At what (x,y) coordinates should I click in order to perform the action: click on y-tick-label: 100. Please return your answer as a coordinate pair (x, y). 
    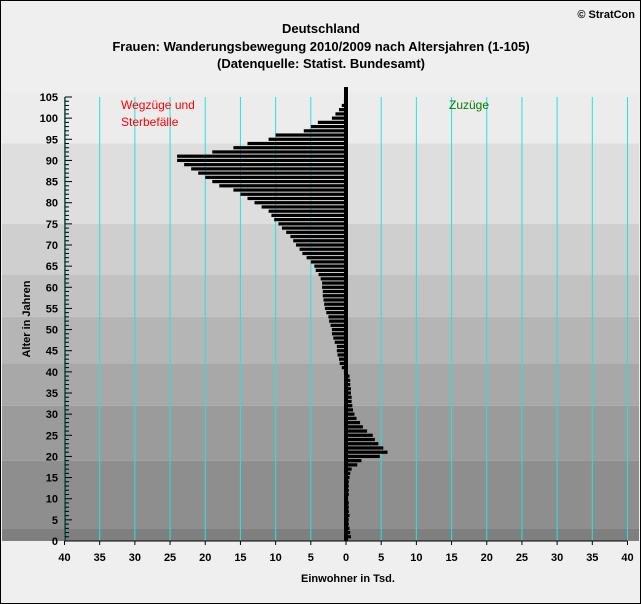
    Looking at the image, I should click on (49, 119).